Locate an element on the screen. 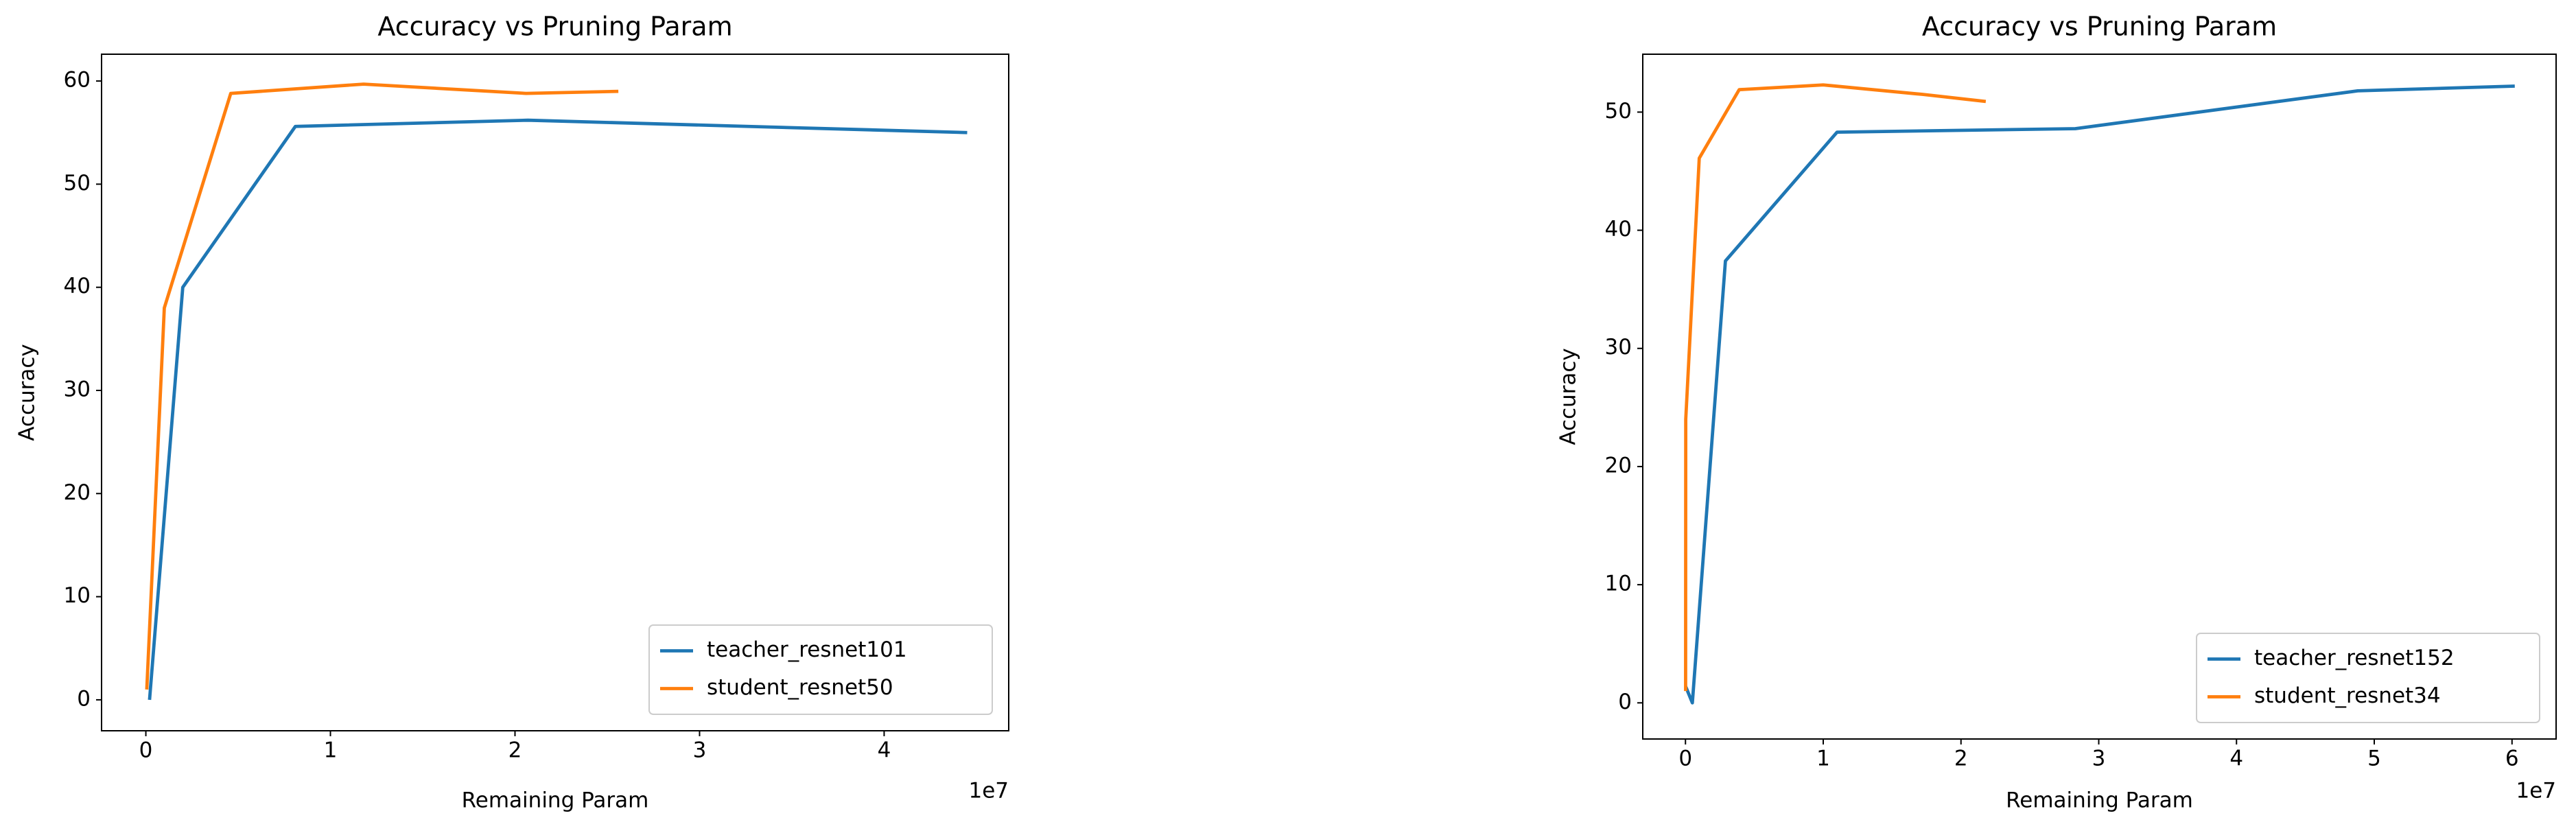 The height and width of the screenshot is (833, 2576). x-tick-label: 6 is located at coordinates (2512, 759).